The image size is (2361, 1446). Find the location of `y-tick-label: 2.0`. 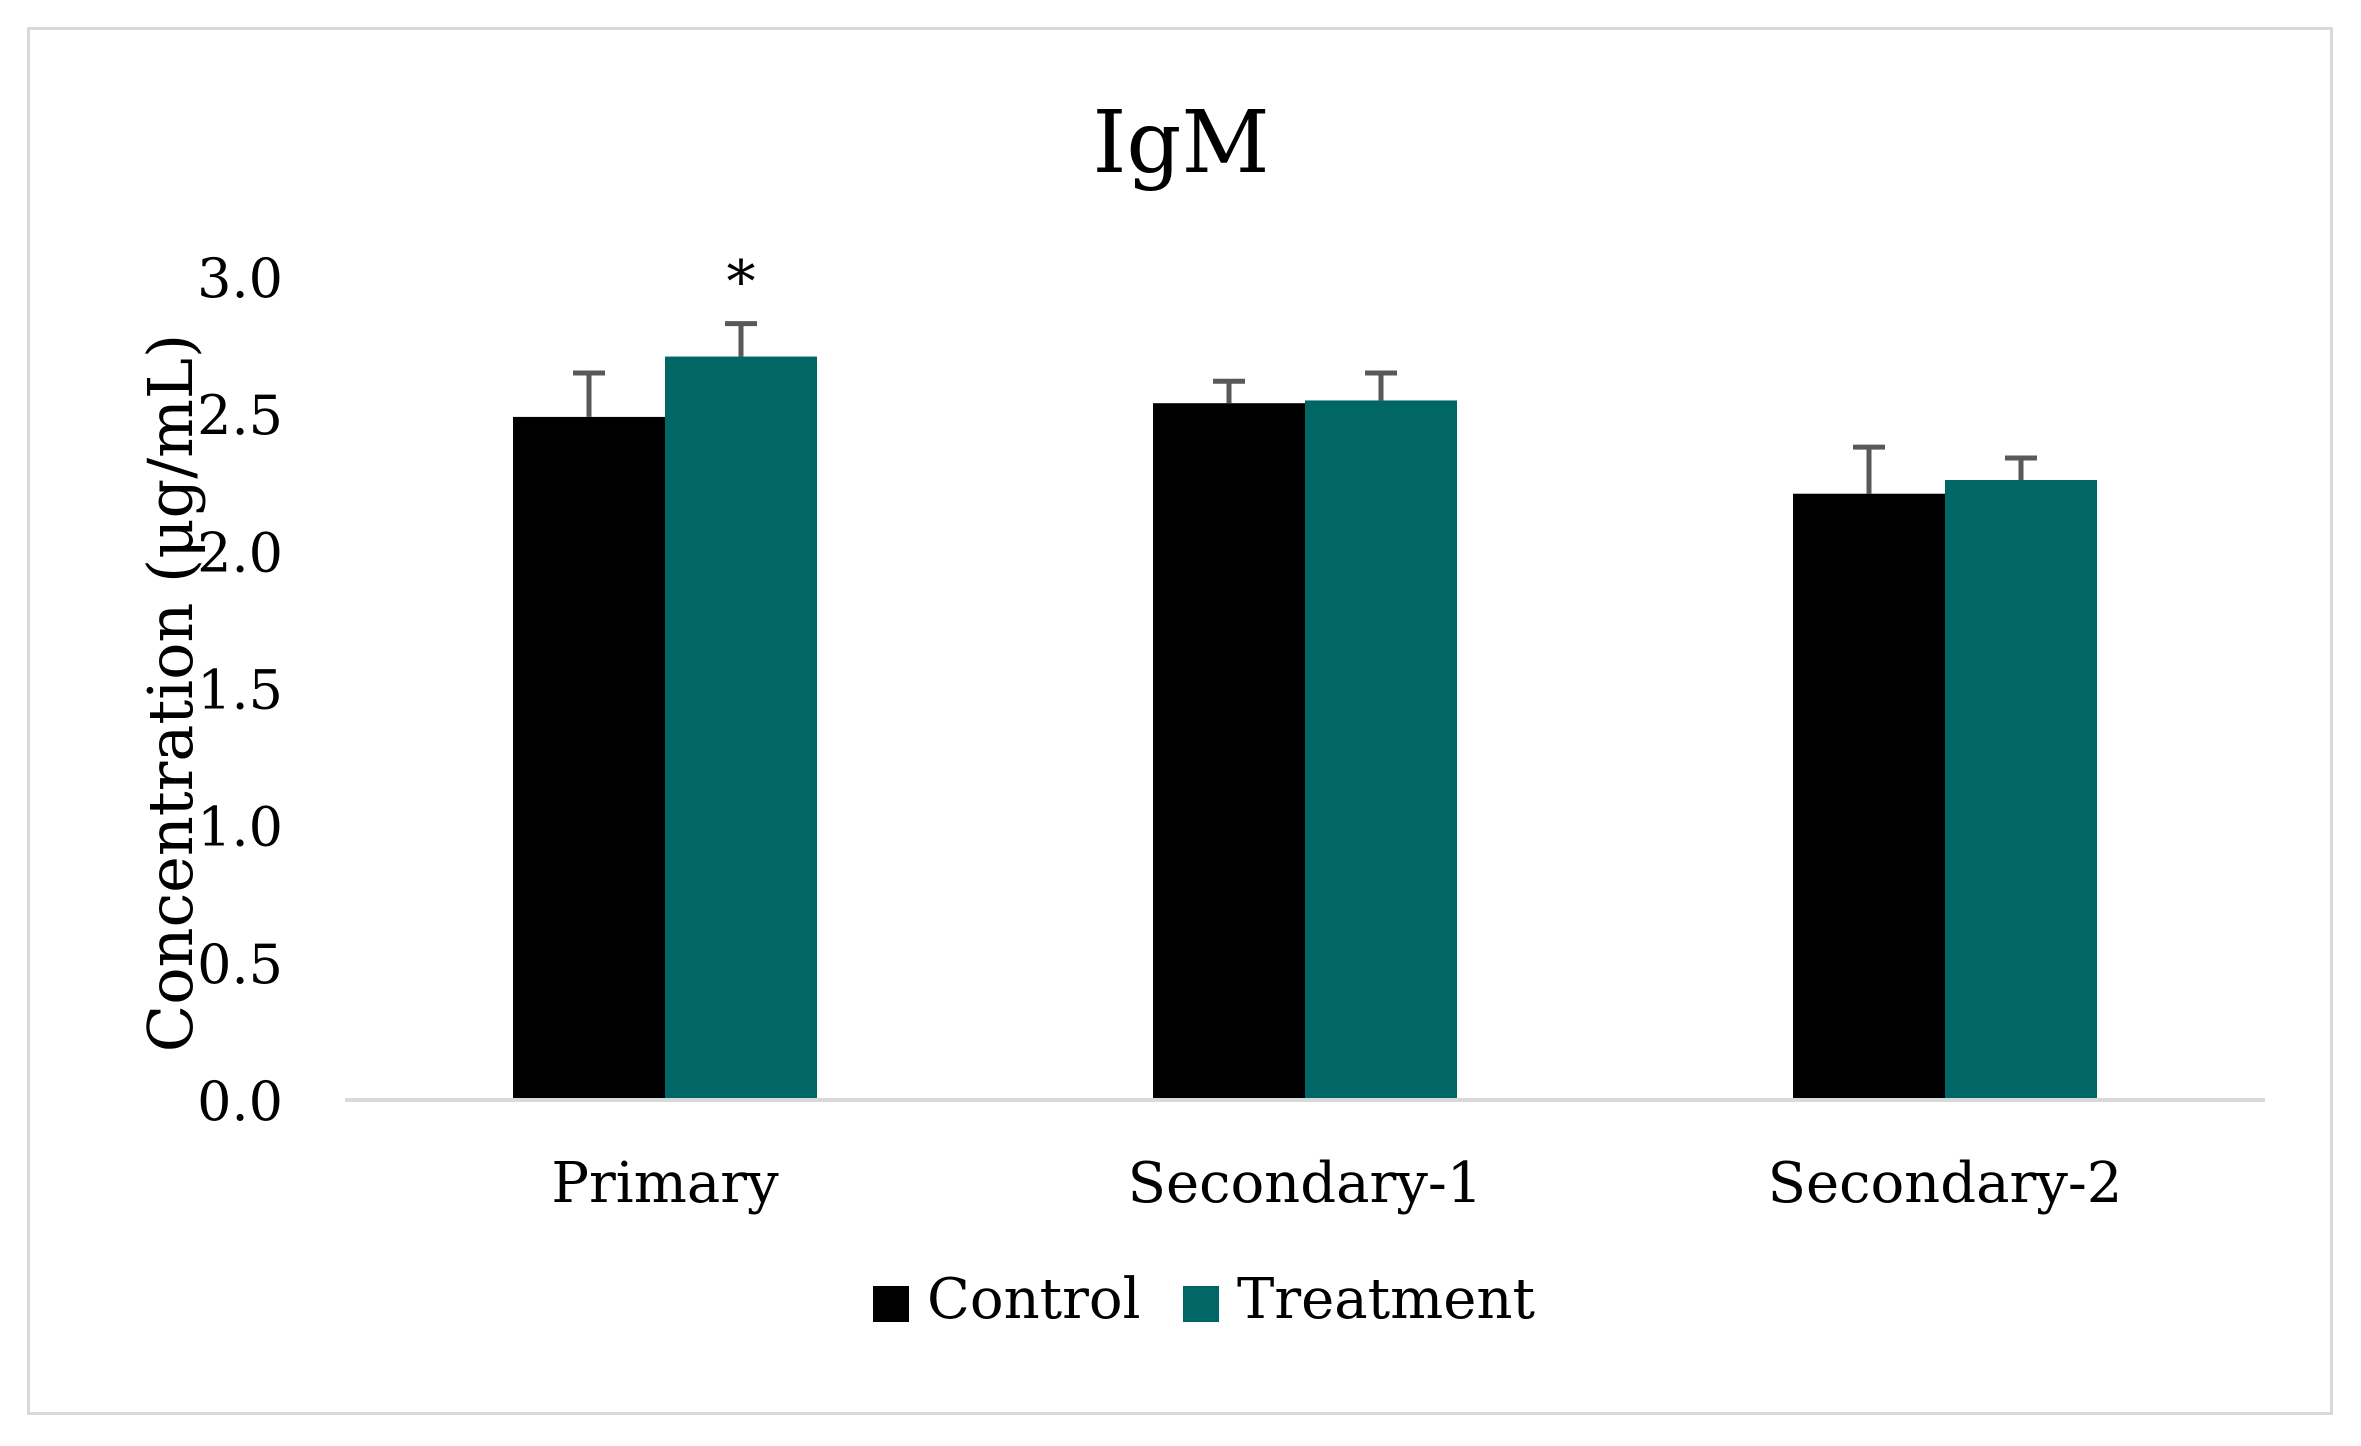

y-tick-label: 2.0 is located at coordinates (240, 552).